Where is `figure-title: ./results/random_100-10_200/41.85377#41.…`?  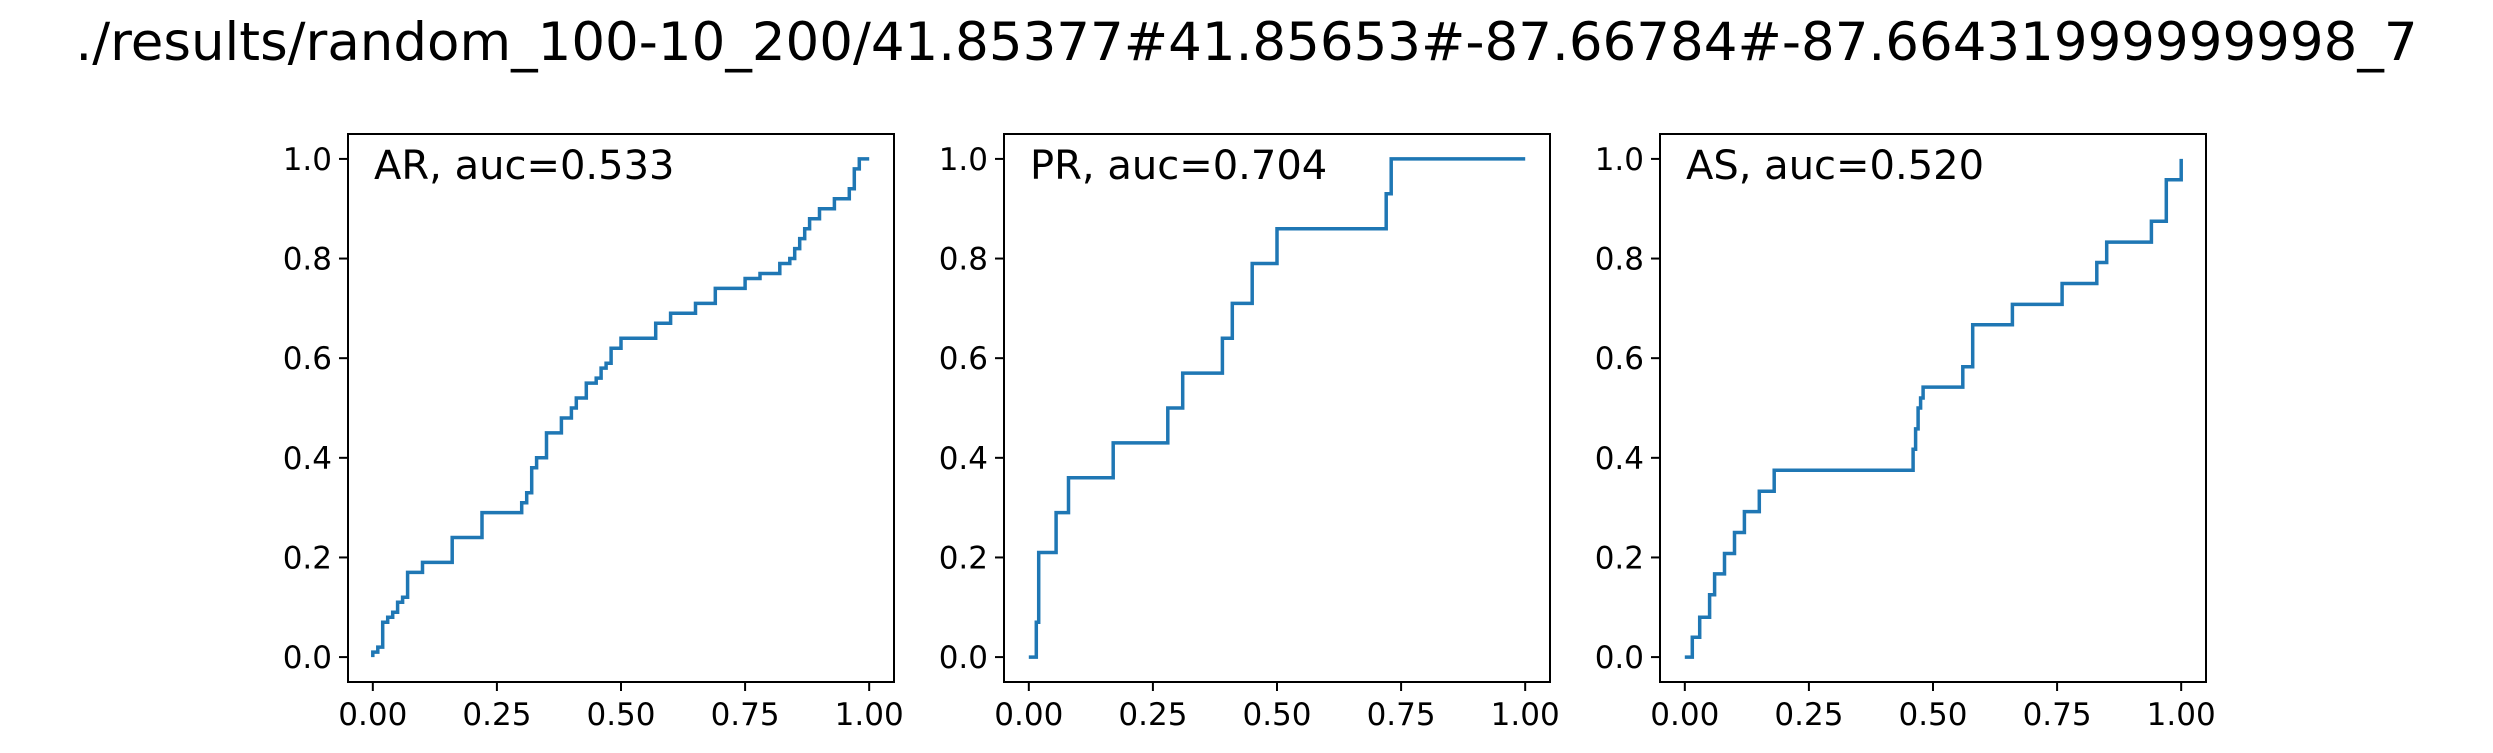
figure-title: ./results/random_100-10_200/41.85377#41.… is located at coordinates (1246, 42).